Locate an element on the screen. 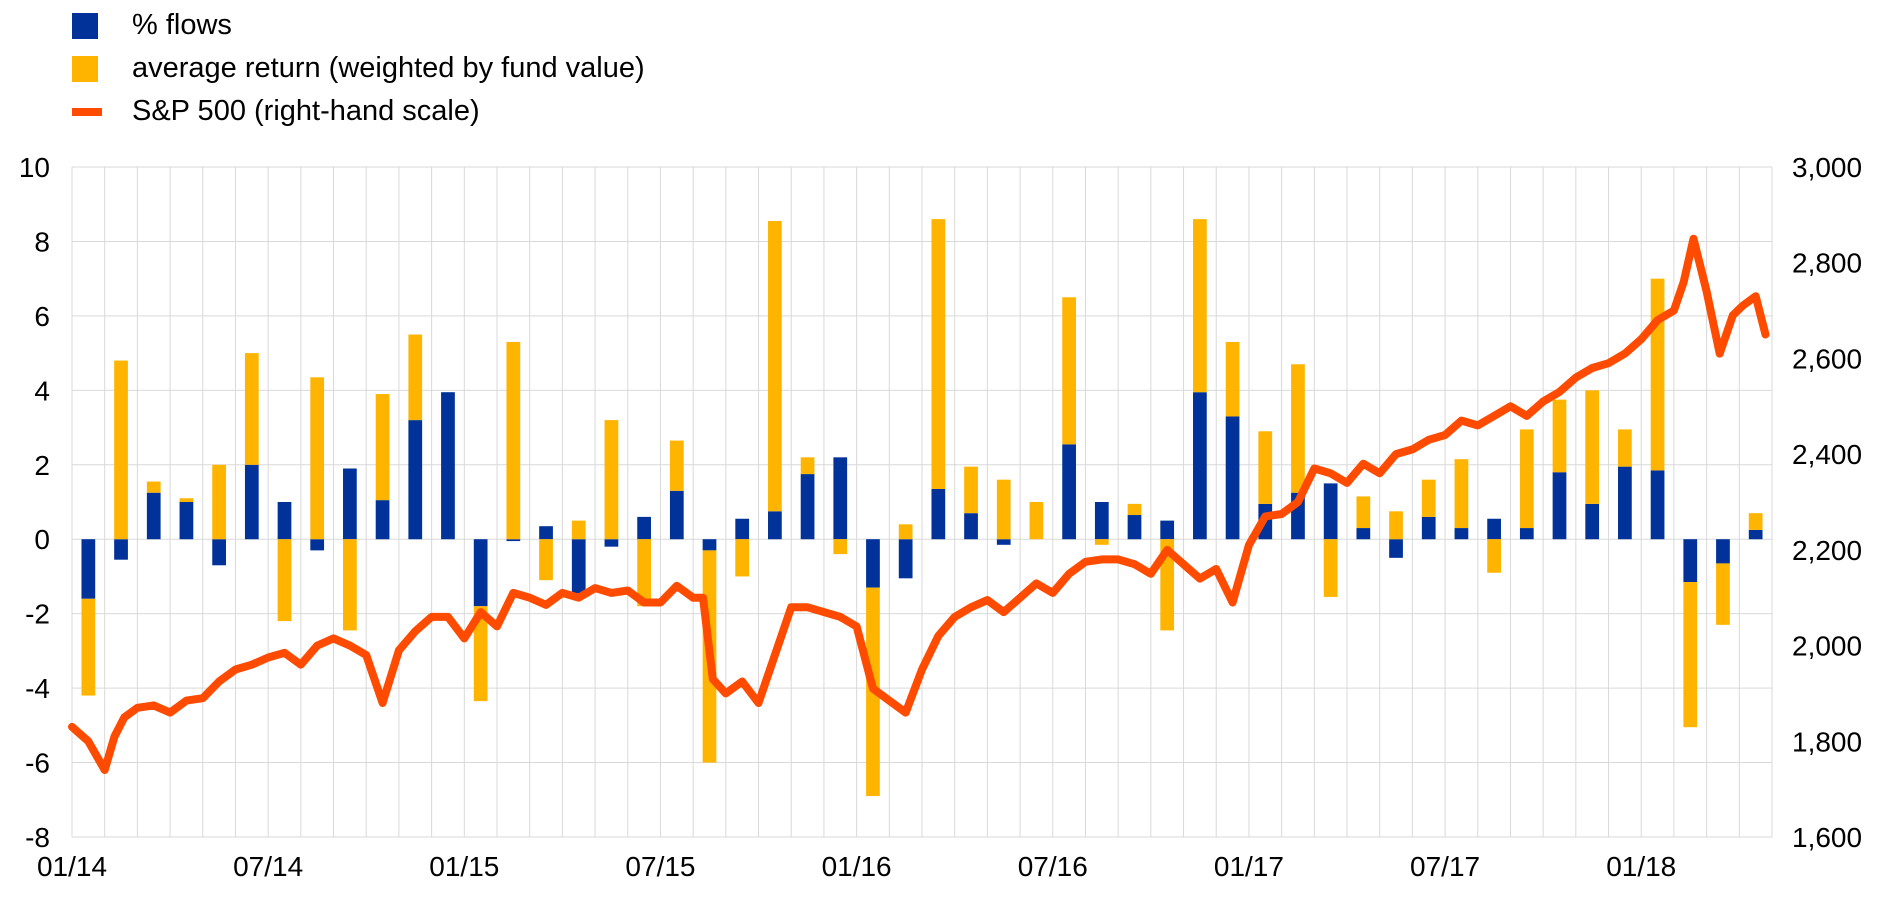 The image size is (1890, 897). x-tick-label: 01/17 is located at coordinates (1249, 866).